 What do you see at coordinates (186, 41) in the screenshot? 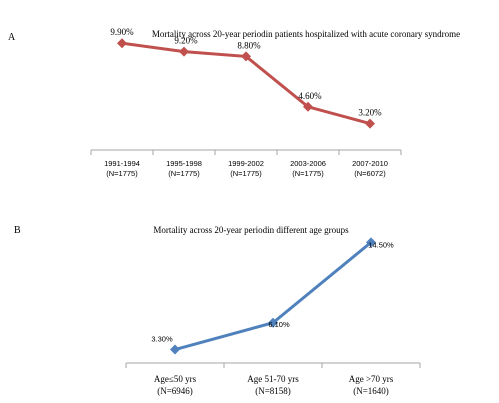
I see `data-label: 9.20%` at bounding box center [186, 41].